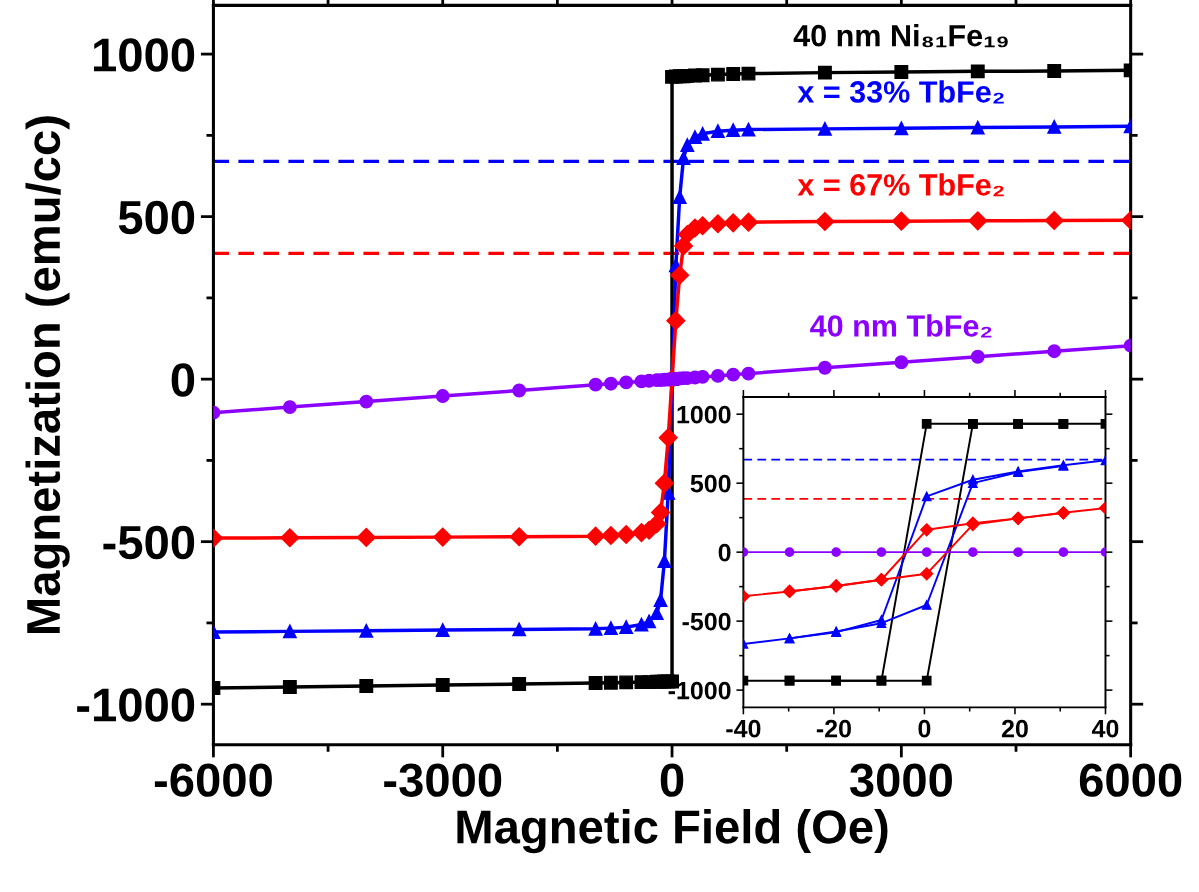  I want to click on x-tick-label: 20, so click(1014, 728).